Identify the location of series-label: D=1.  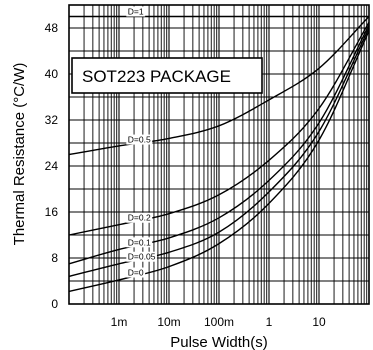
(136, 12).